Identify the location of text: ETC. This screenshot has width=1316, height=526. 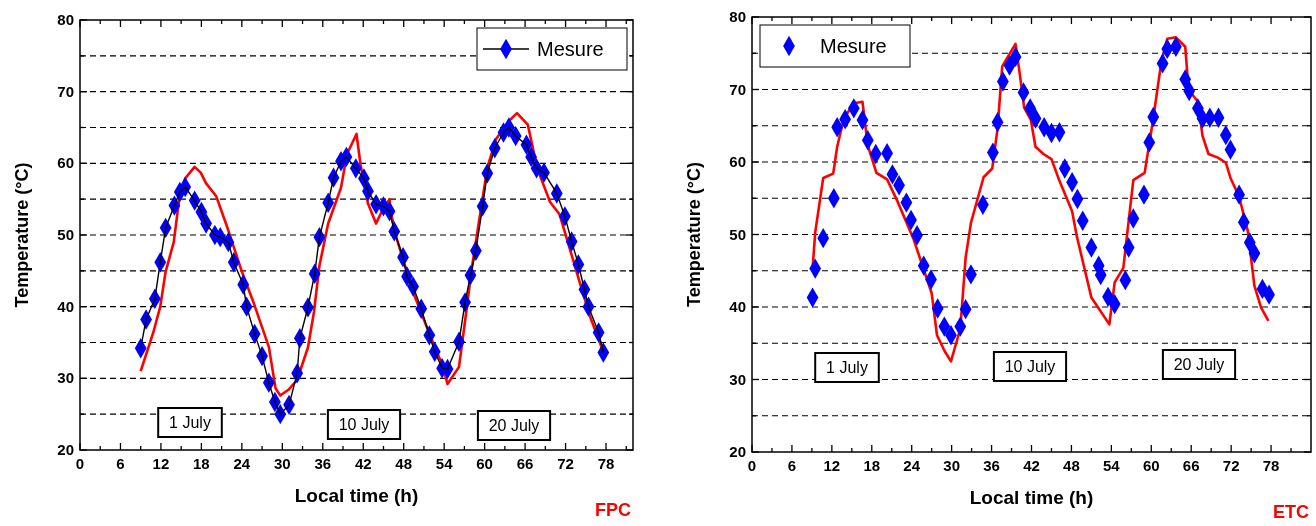
(1291, 512).